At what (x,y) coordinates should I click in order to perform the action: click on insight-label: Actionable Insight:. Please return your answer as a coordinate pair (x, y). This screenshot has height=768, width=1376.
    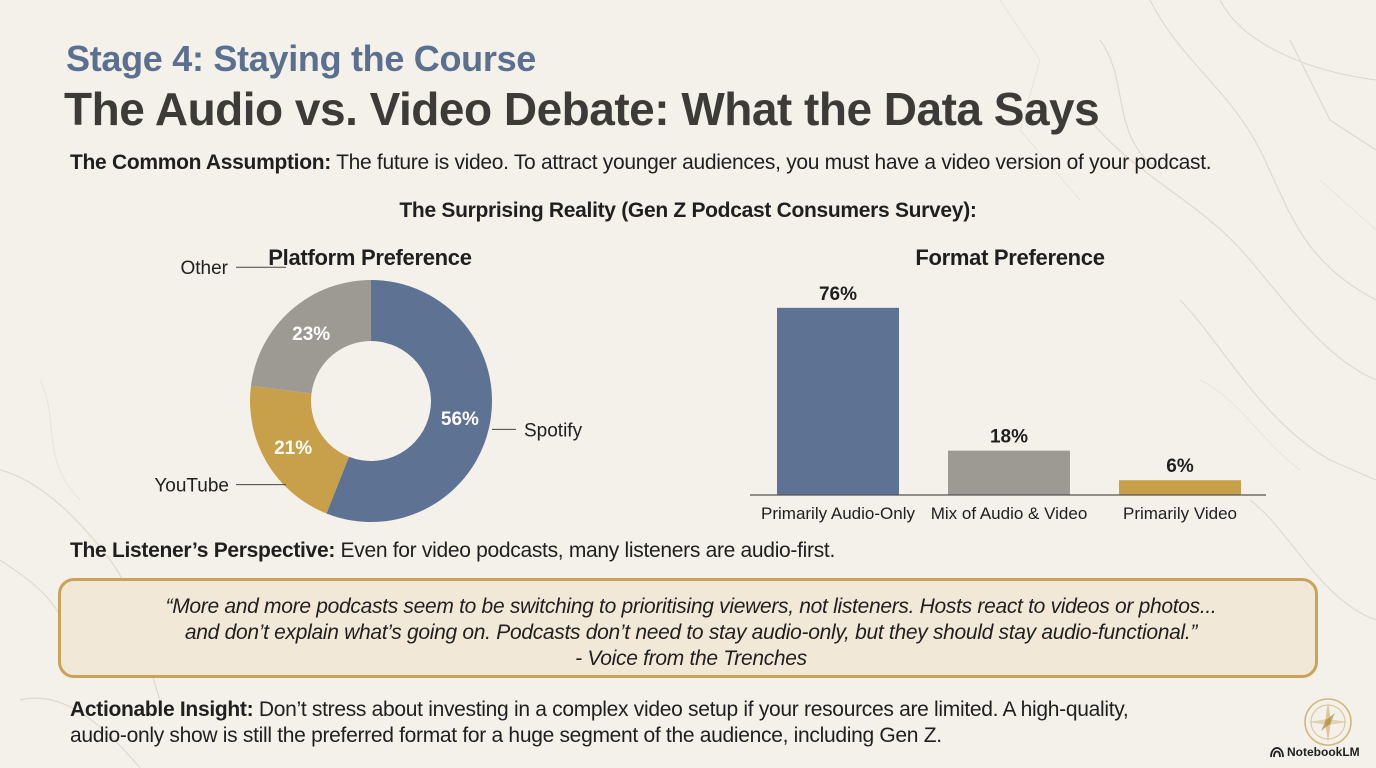
    Looking at the image, I should click on (162, 709).